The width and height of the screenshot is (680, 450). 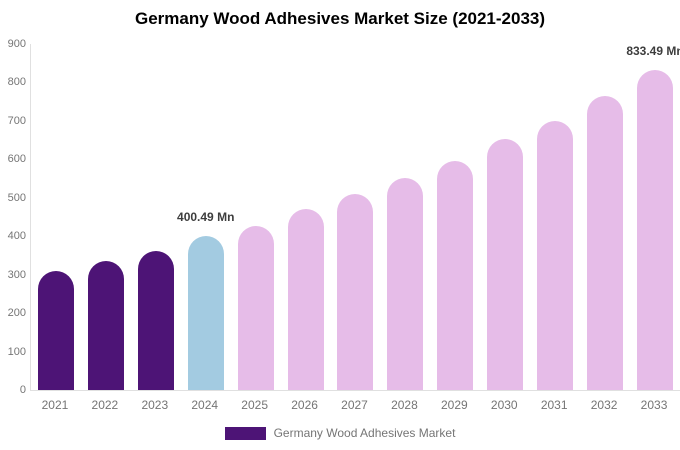 What do you see at coordinates (245, 433) in the screenshot?
I see `legend-swatch` at bounding box center [245, 433].